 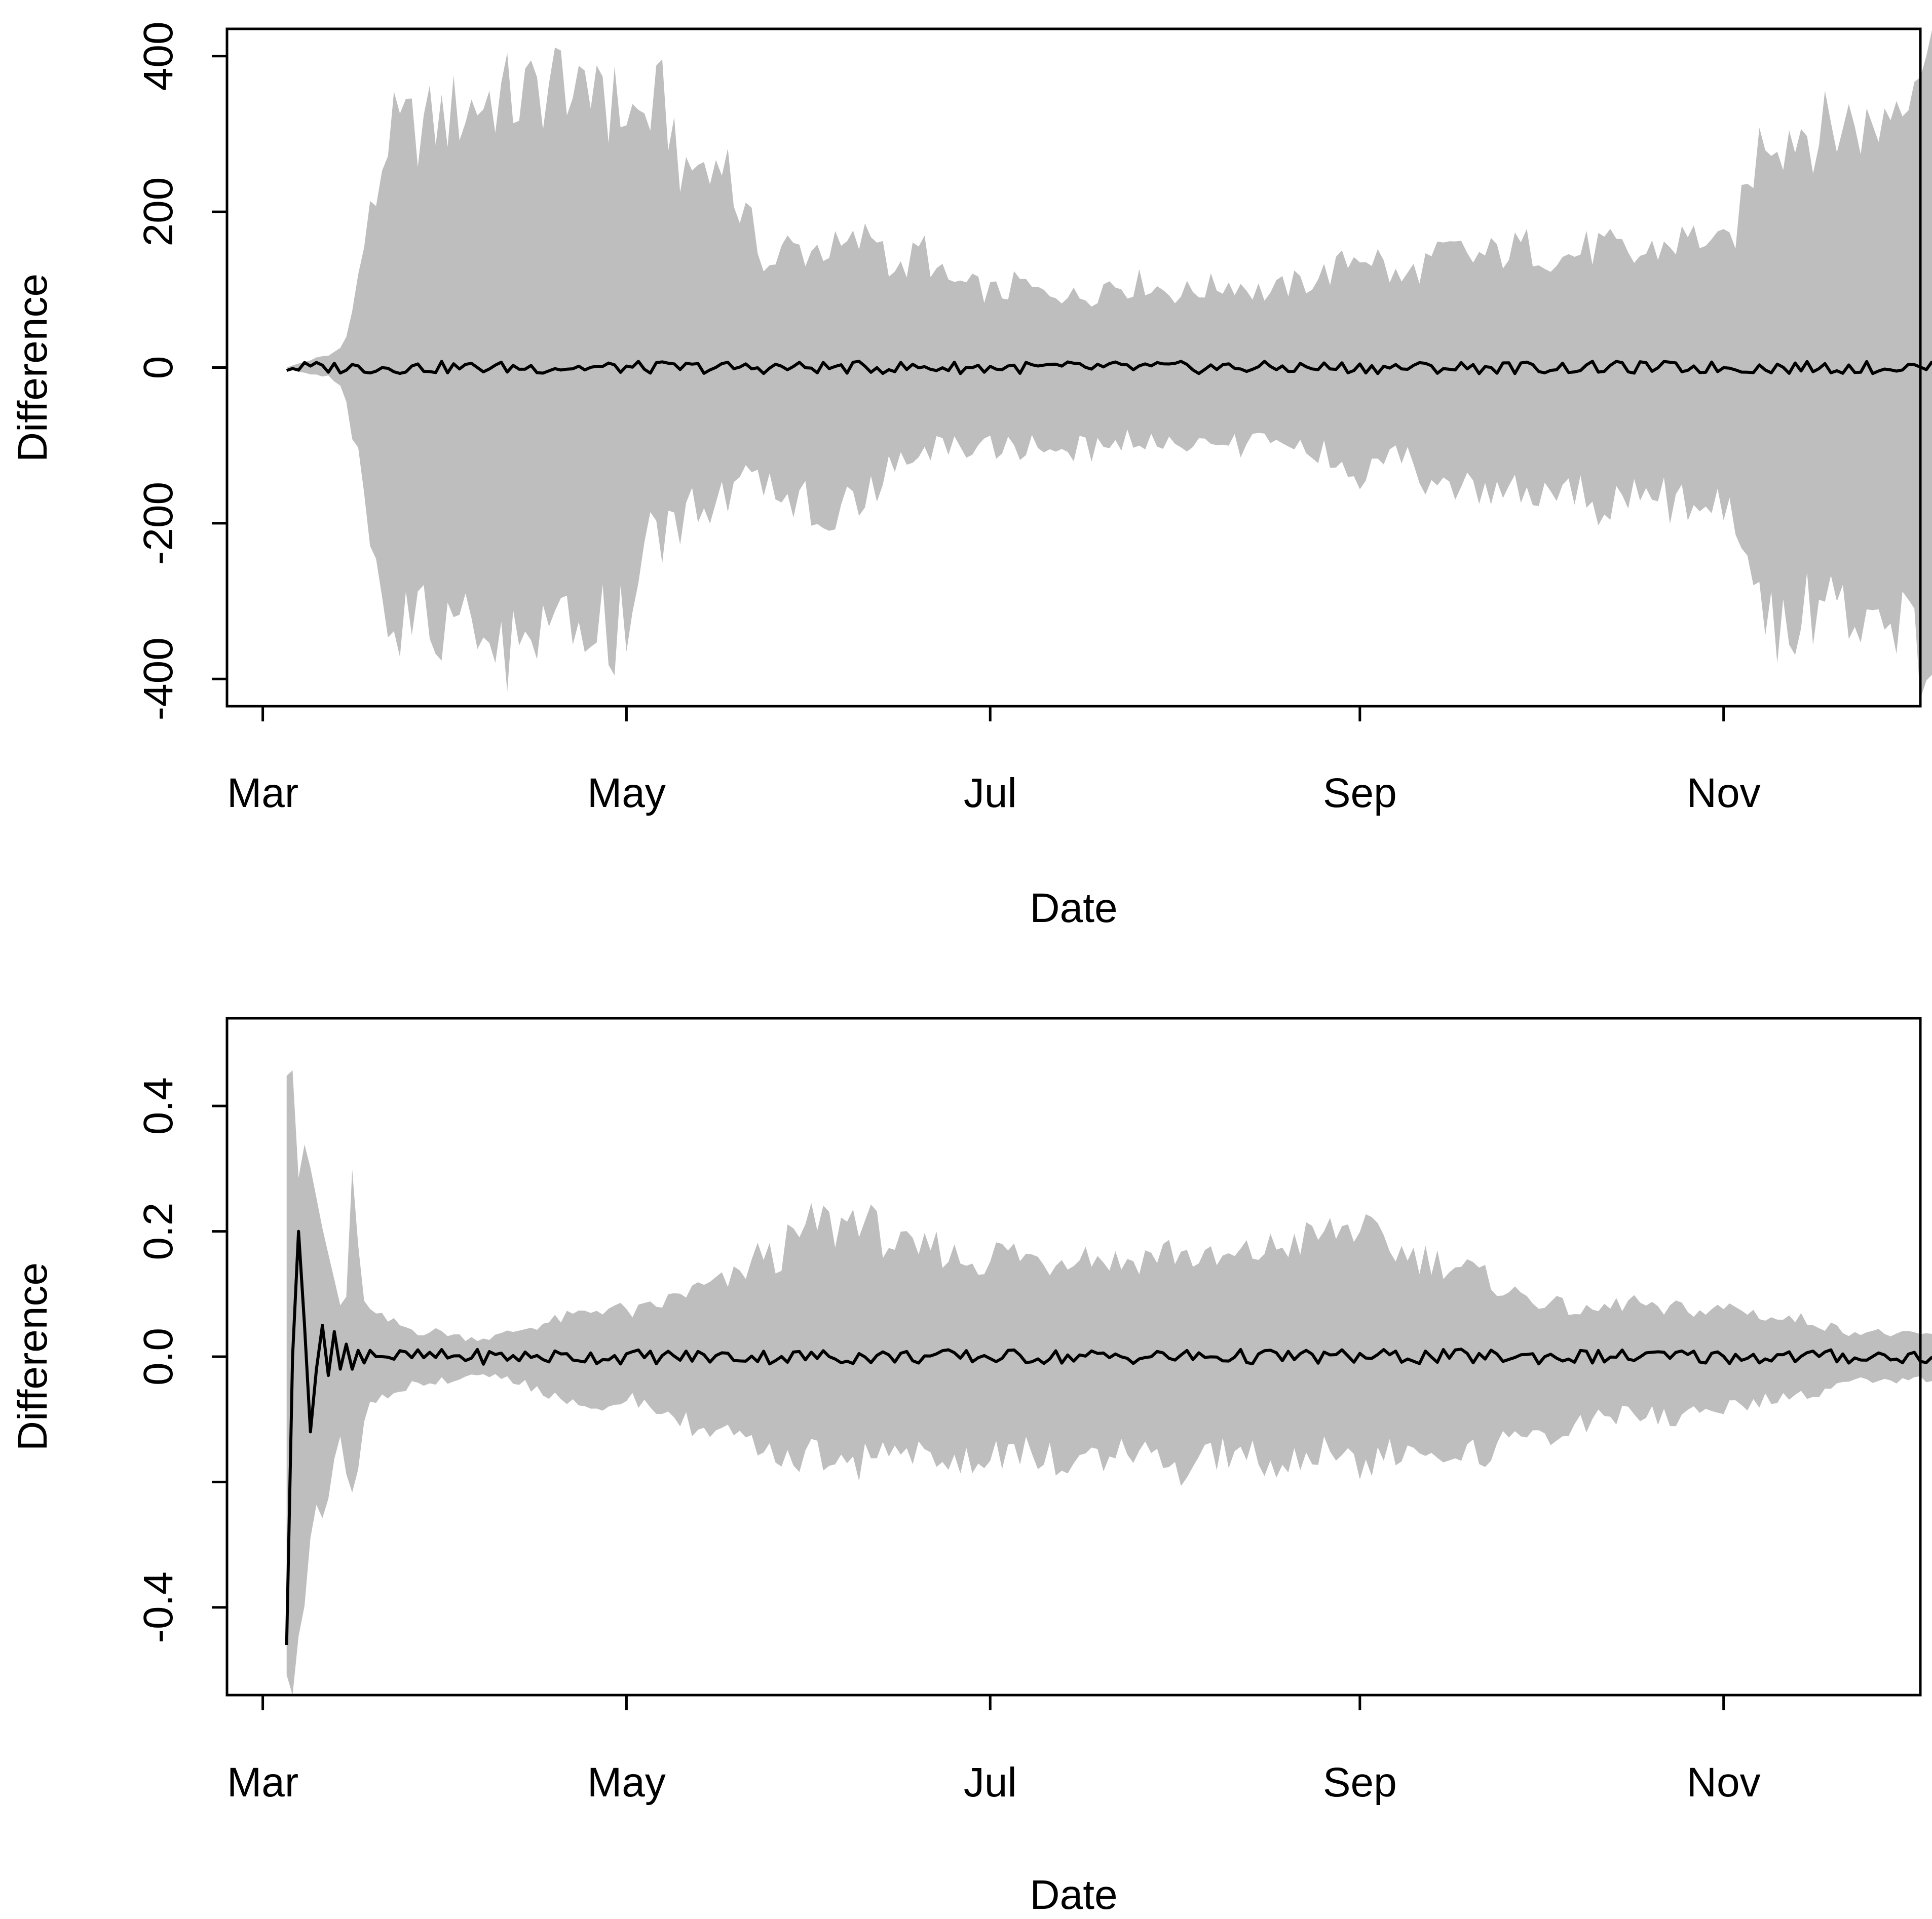 What do you see at coordinates (158, 1607) in the screenshot?
I see `y-tick-label: -0.4` at bounding box center [158, 1607].